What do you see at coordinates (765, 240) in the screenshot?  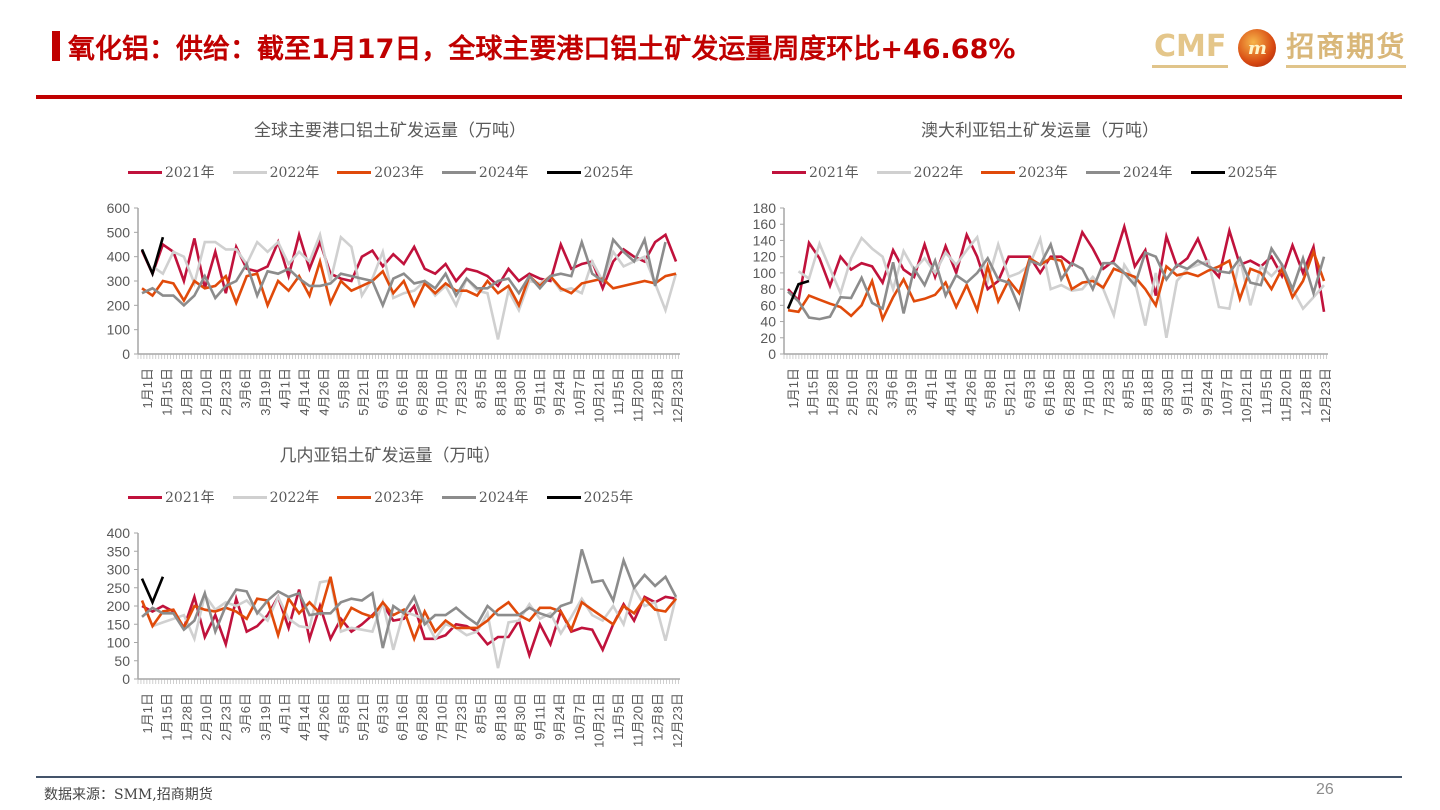 I see `y-tick-label: 140` at bounding box center [765, 240].